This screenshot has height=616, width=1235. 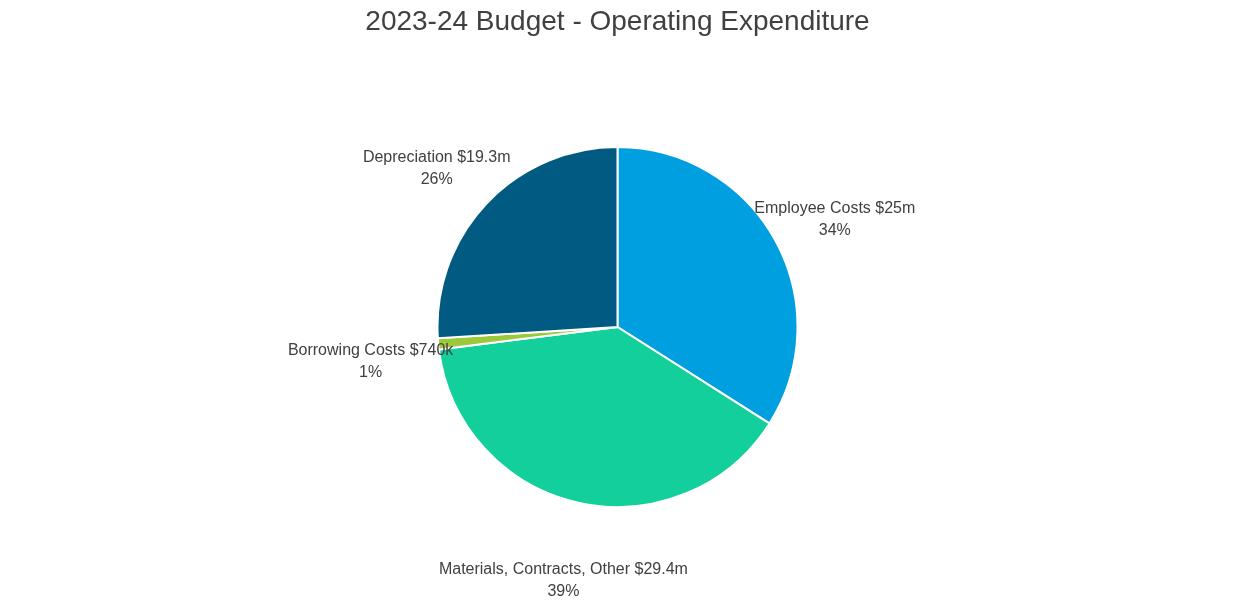 I want to click on slice-label: Employee Costs $25m, so click(x=835, y=207).